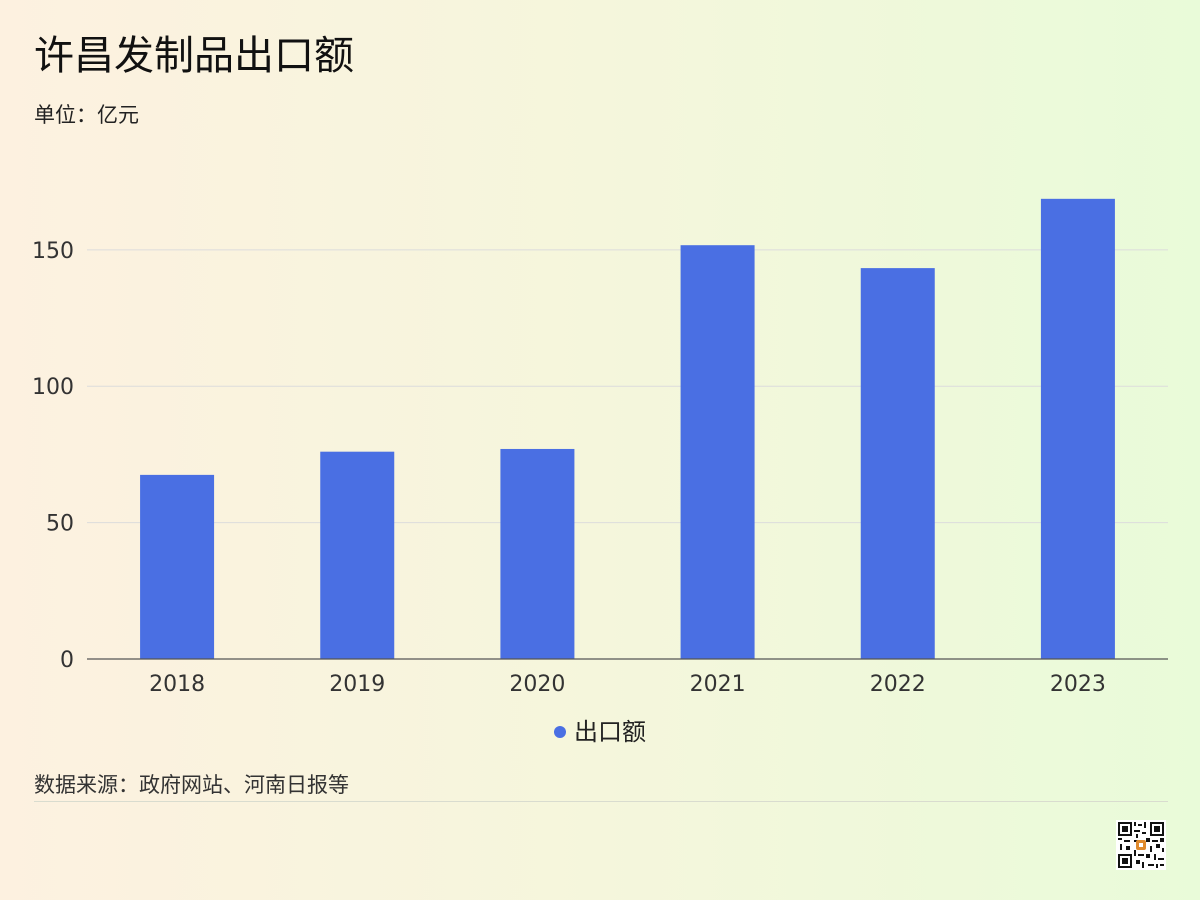  What do you see at coordinates (357, 684) in the screenshot?
I see `x-tick-label: 2019` at bounding box center [357, 684].